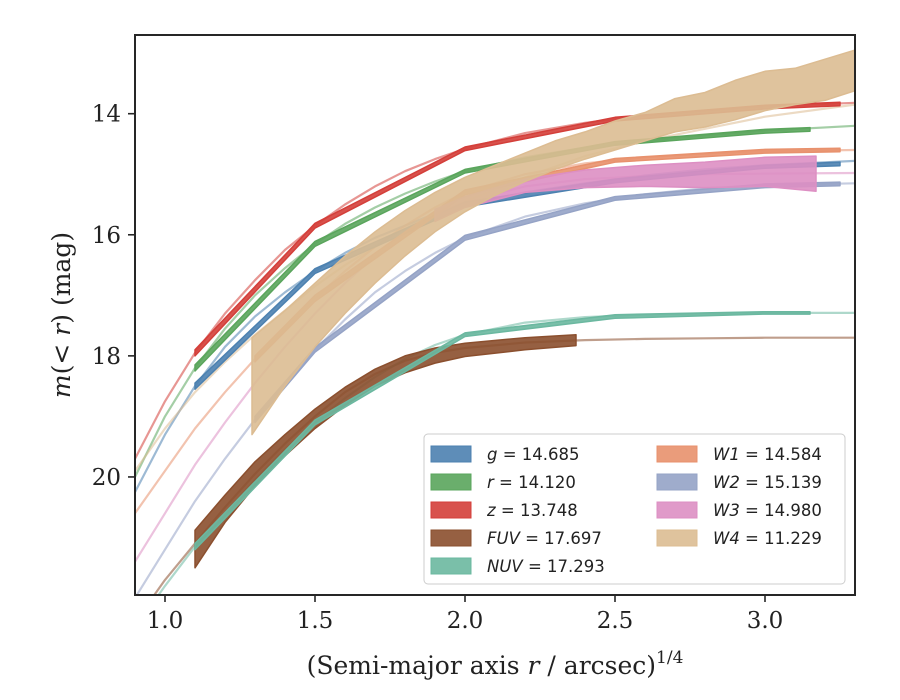 The image size is (900, 700). I want to click on x-axis: 1.0 1.5 2.0 2.5 3.0, so click(465, 614).